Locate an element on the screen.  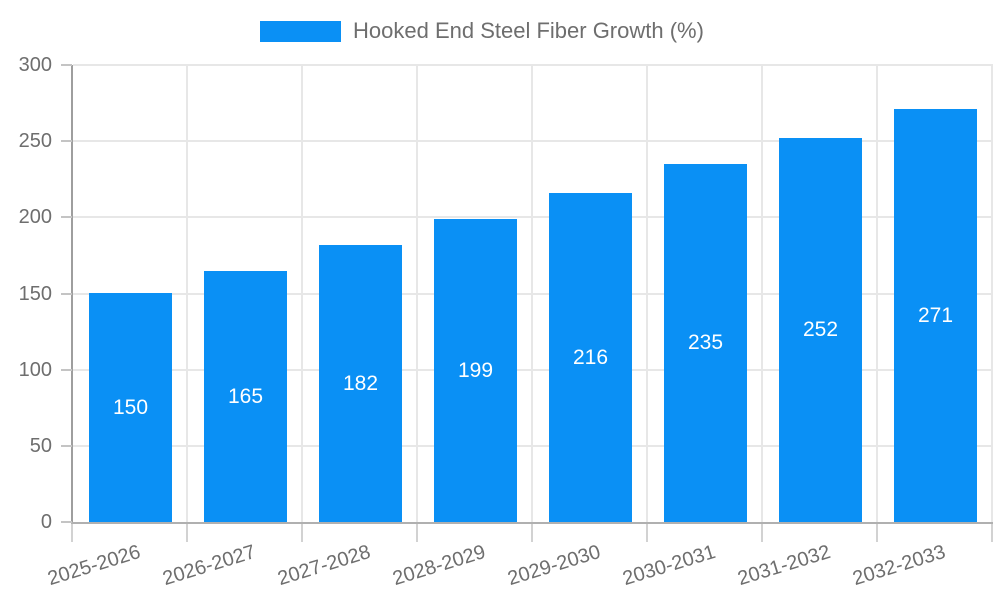
x-category-label: 2026-2027 is located at coordinates (209, 566).